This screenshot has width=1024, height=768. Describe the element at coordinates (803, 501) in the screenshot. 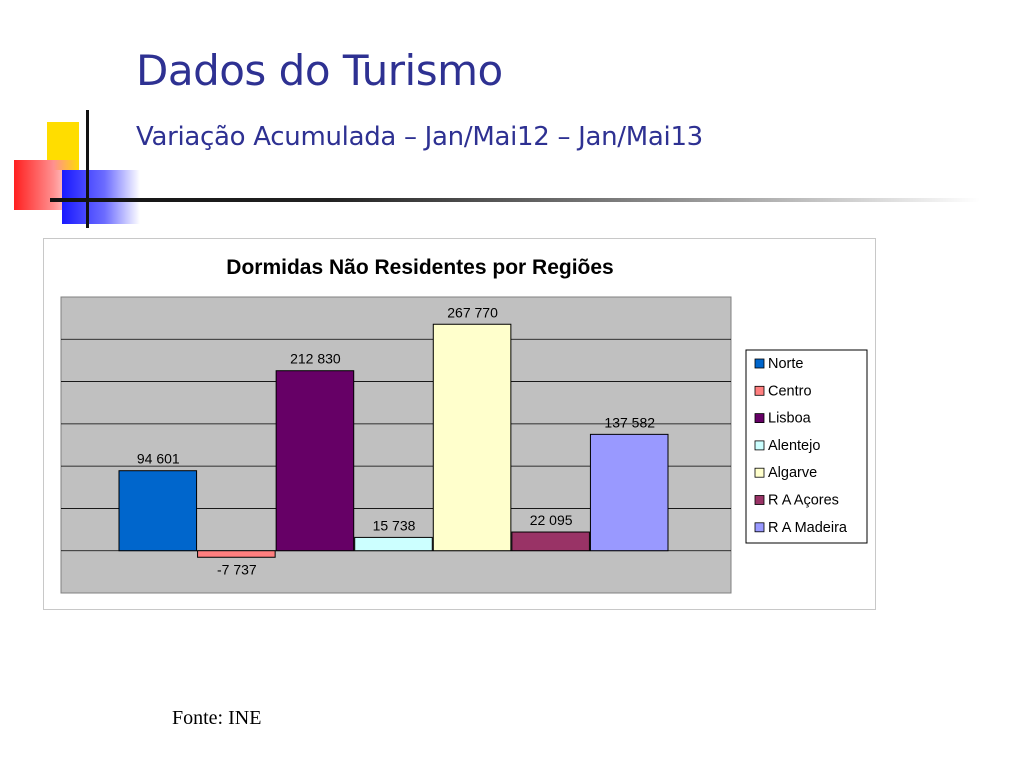

I see `legend-label: R A Açores` at that location.